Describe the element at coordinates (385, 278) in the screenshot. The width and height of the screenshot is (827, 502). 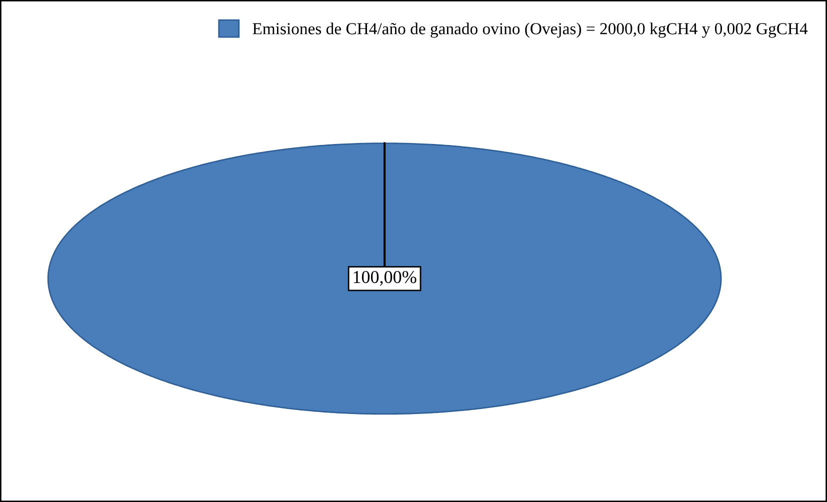
I see `data-label: 100,00%` at that location.